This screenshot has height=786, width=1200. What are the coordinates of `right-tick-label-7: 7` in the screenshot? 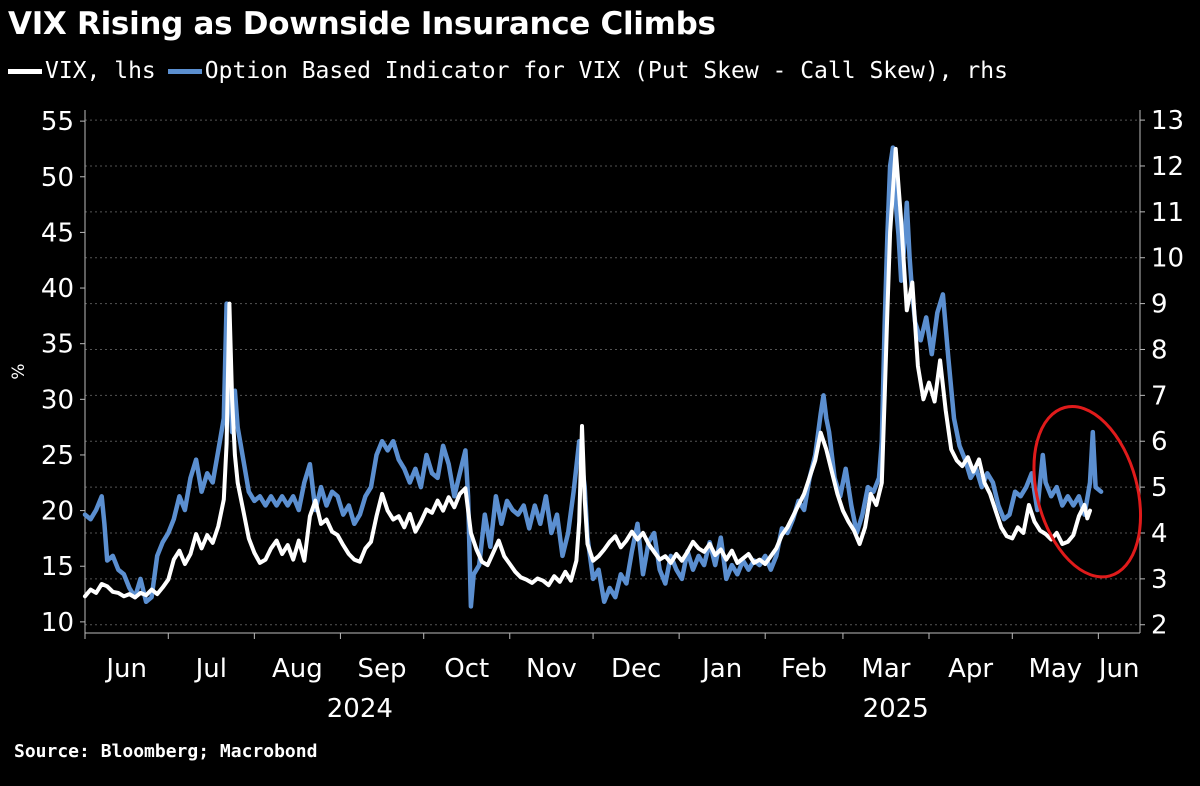 It's located at (1159, 396).